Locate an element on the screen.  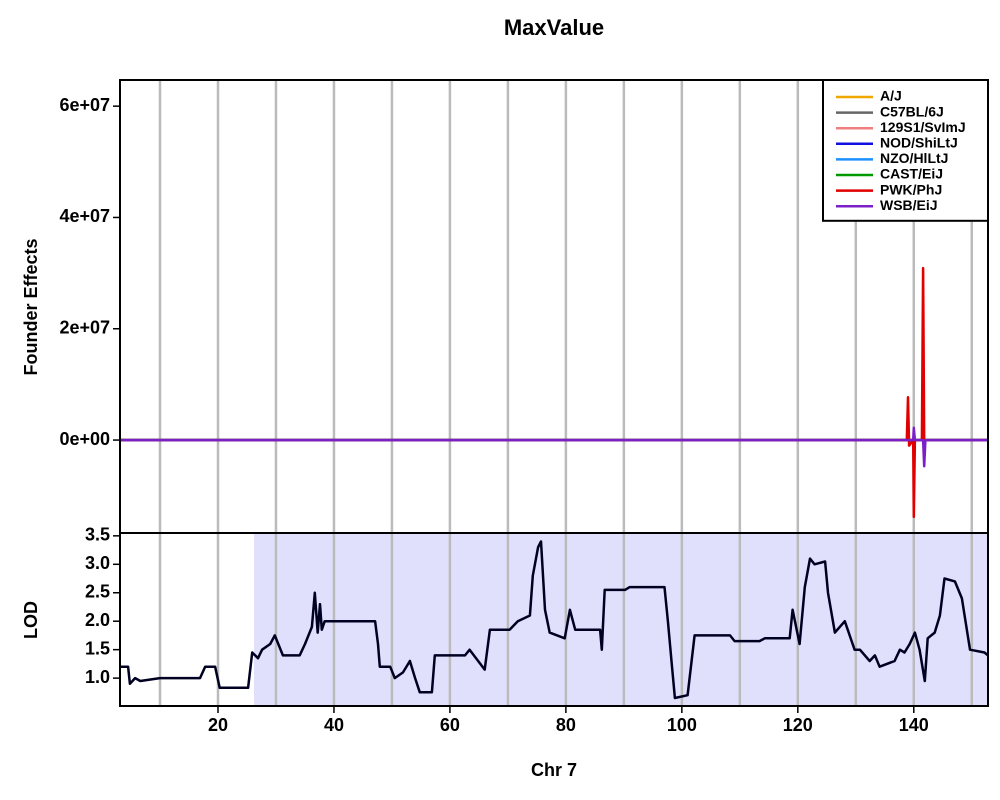
y-tick-label: 2.0 is located at coordinates (97, 620).